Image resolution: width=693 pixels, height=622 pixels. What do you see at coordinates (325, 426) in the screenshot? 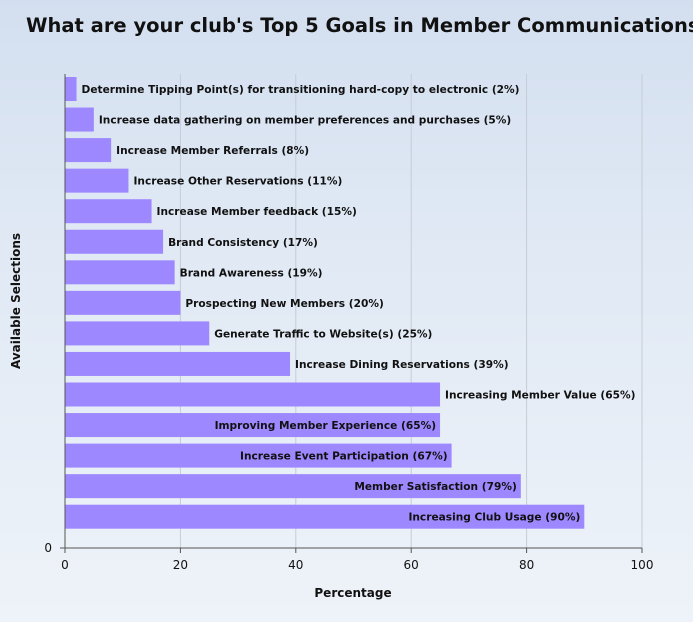
I see `bar-label-11: Improving Member Experience (65%)` at bounding box center [325, 426].